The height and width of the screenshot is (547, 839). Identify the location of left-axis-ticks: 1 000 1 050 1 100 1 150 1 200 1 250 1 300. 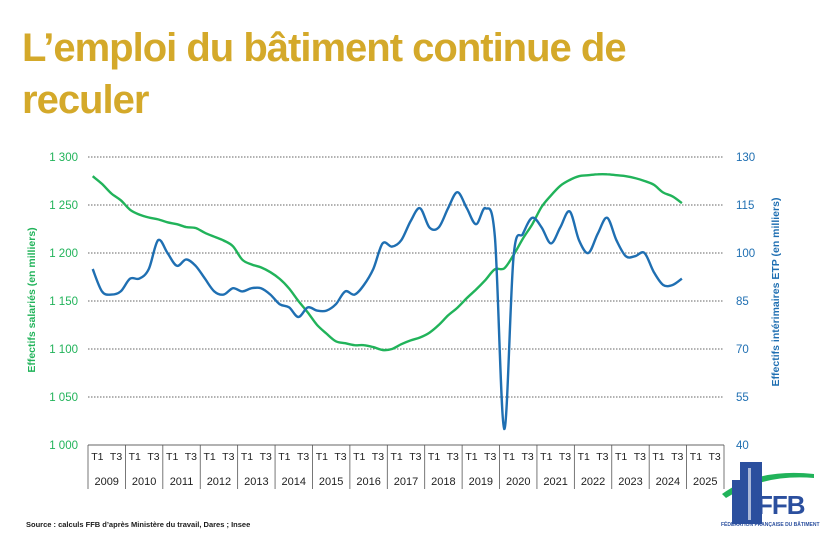
(63, 302).